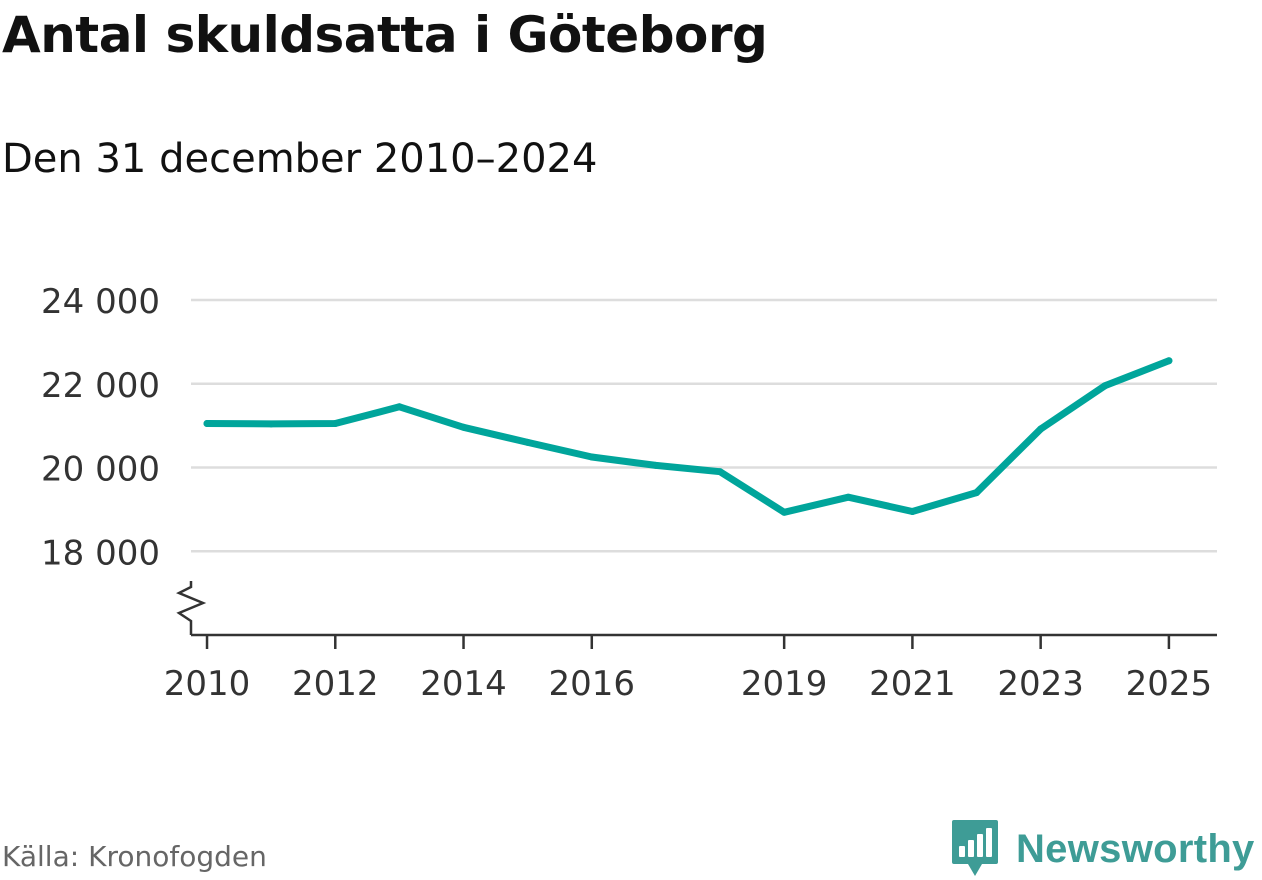  What do you see at coordinates (784, 684) in the screenshot?
I see `x-tick-label: 2019` at bounding box center [784, 684].